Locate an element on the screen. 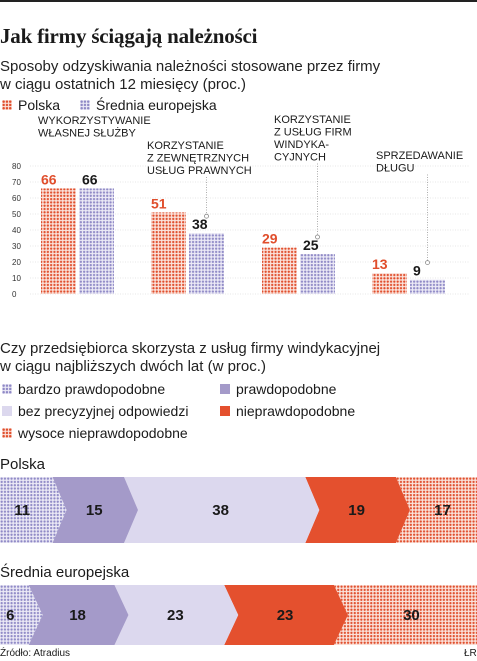  legend-nieprawdopodobne-swatch is located at coordinates (225, 411).